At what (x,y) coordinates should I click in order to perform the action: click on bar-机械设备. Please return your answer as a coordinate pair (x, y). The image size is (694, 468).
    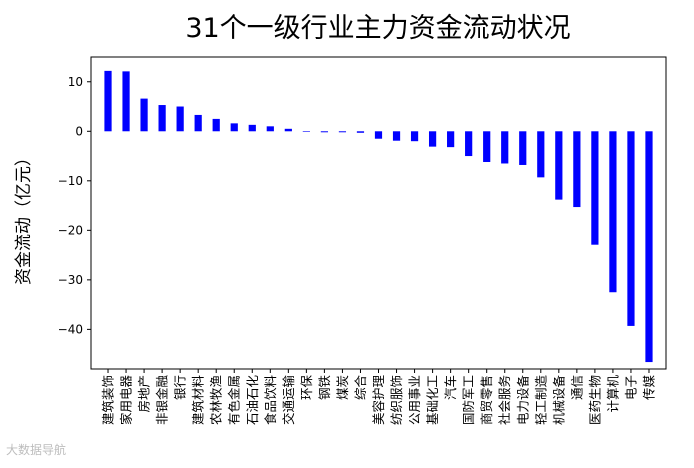
    Looking at the image, I should click on (559, 165).